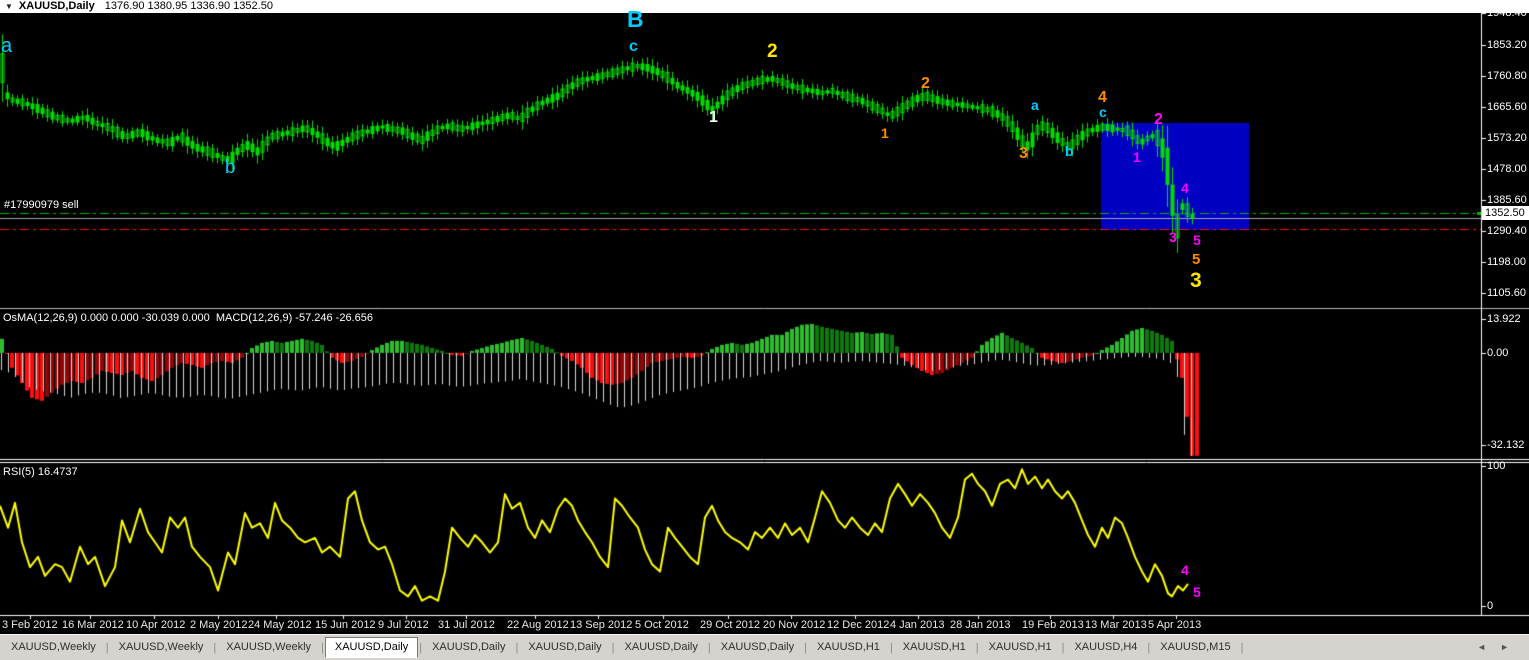  Describe the element at coordinates (1195, 647) in the screenshot. I see `chart-tab-xauusd-m15: XAUUSD,M15` at that location.